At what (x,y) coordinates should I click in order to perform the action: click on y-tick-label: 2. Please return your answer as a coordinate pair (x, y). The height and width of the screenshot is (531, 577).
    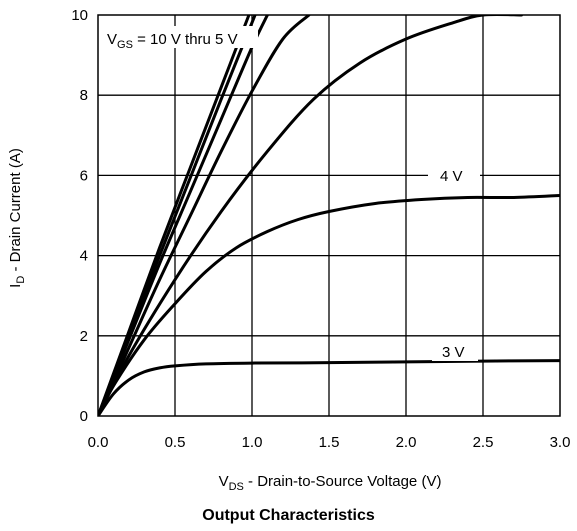
    Looking at the image, I should click on (84, 336).